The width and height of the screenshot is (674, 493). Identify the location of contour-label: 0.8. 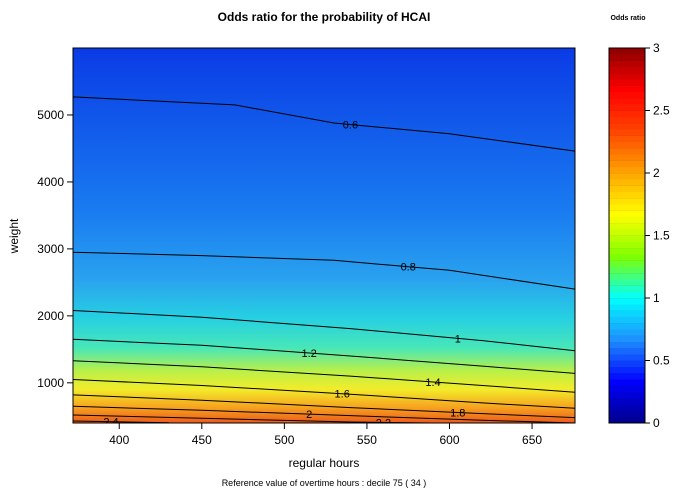
(408, 268).